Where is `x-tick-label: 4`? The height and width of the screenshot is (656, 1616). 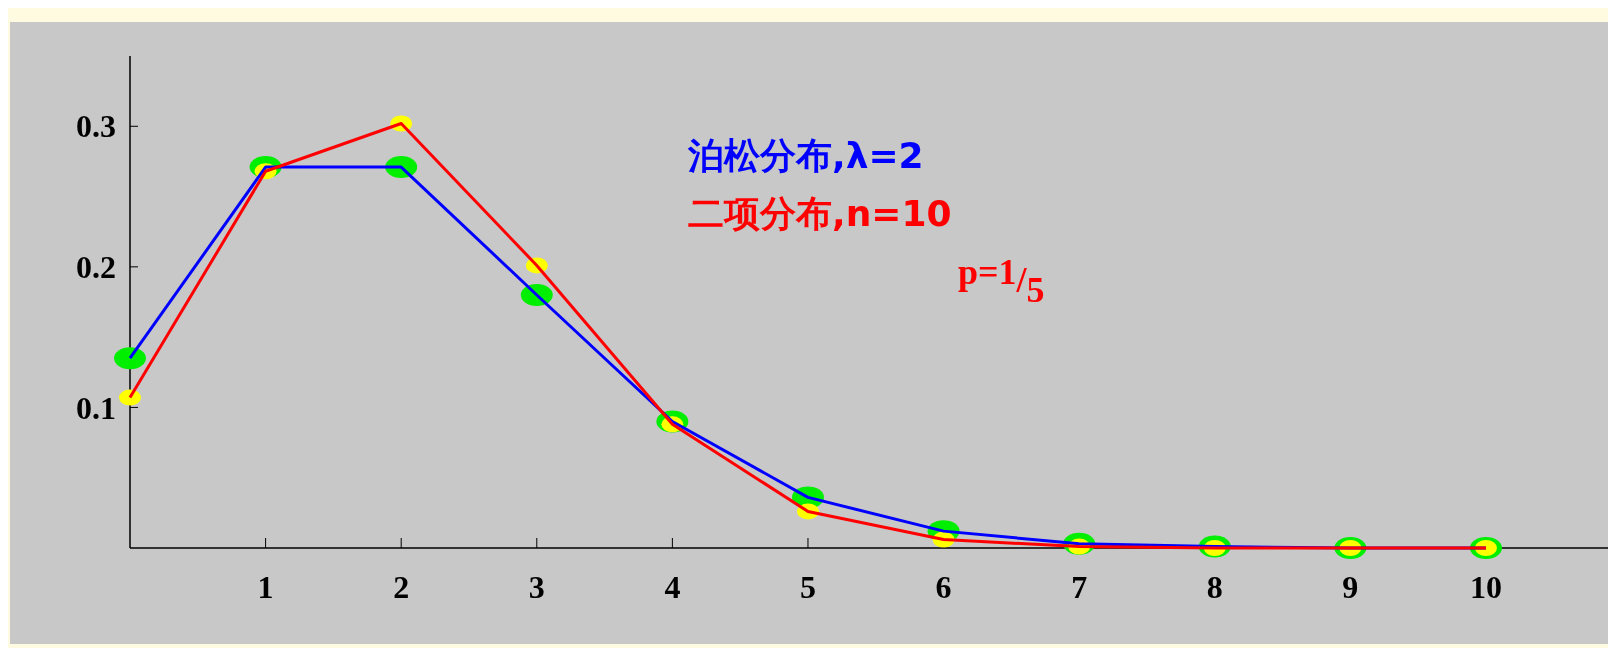 x-tick-label: 4 is located at coordinates (672, 587).